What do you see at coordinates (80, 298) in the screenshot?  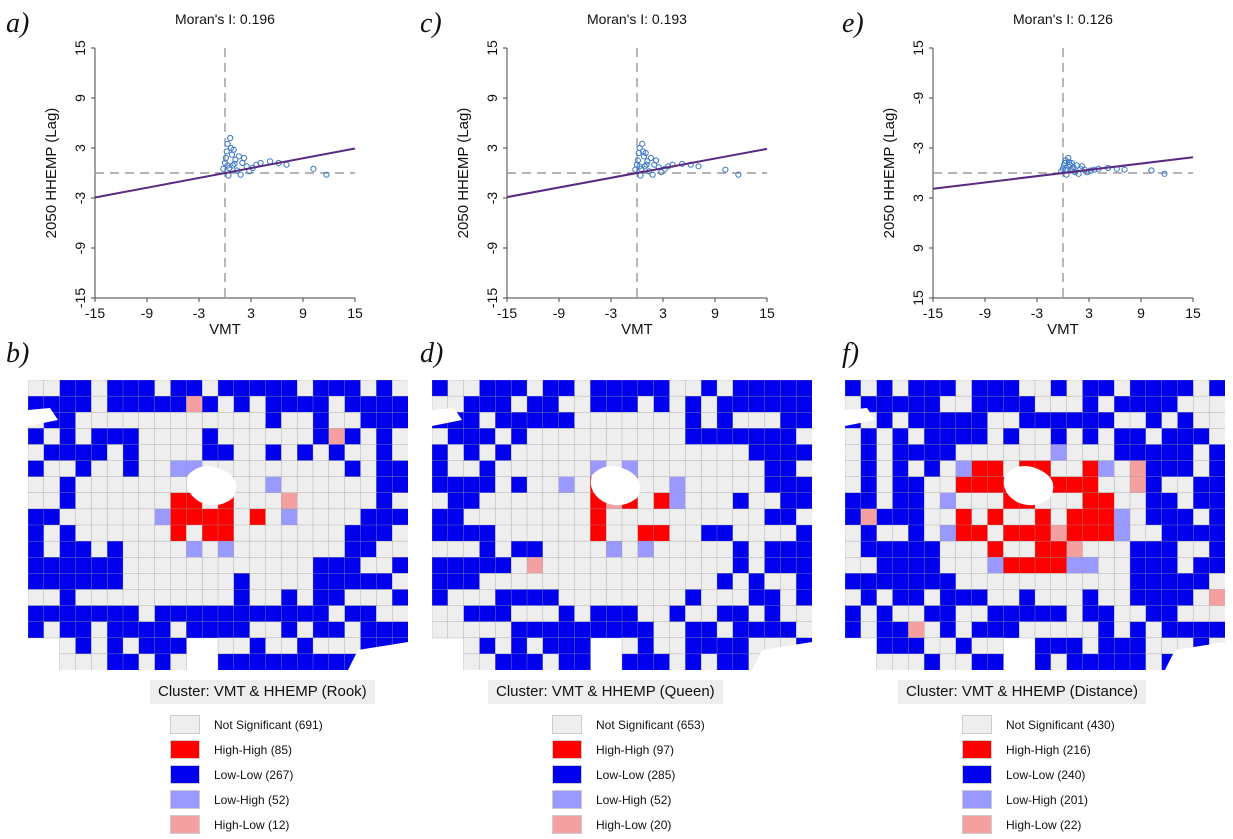 I see `y-tick-label: -15` at bounding box center [80, 298].